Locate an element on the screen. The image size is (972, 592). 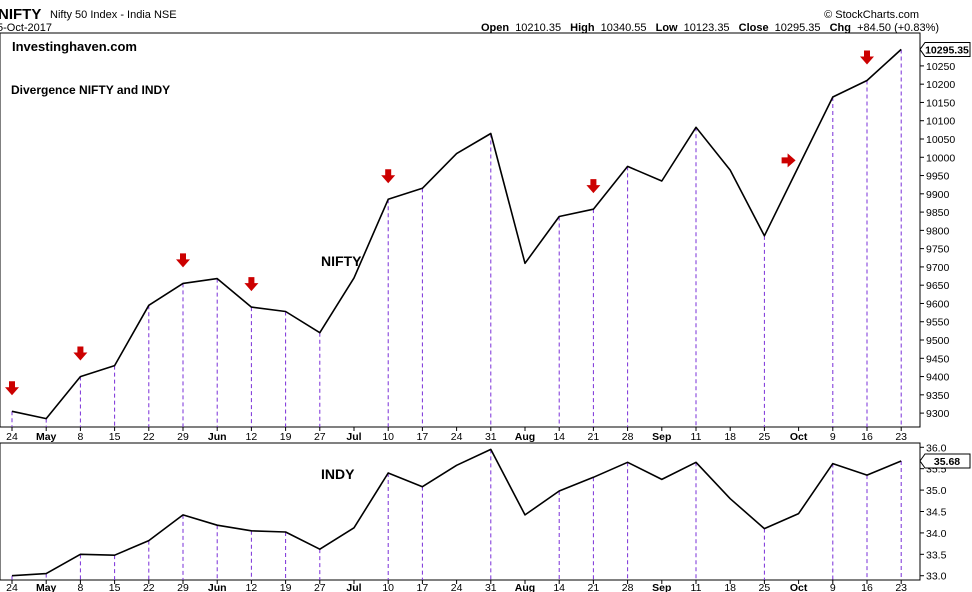
indy-y-tick-label: 36.0 is located at coordinates (936, 448).